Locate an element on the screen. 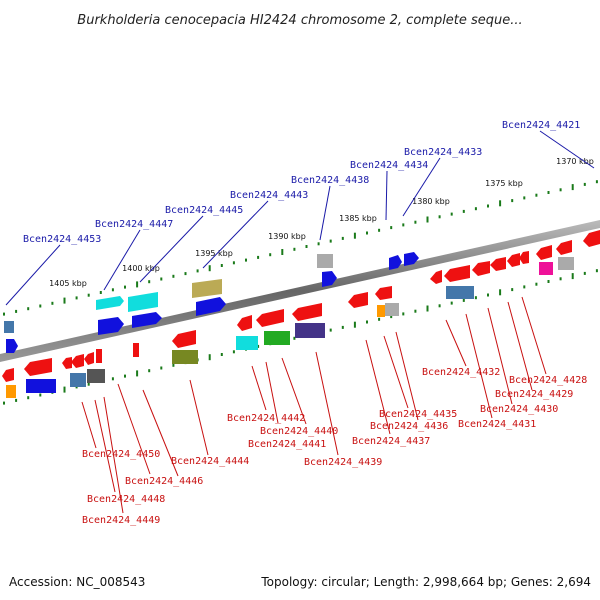  gene-label: Bcen2424_4442 is located at coordinates (266, 418).